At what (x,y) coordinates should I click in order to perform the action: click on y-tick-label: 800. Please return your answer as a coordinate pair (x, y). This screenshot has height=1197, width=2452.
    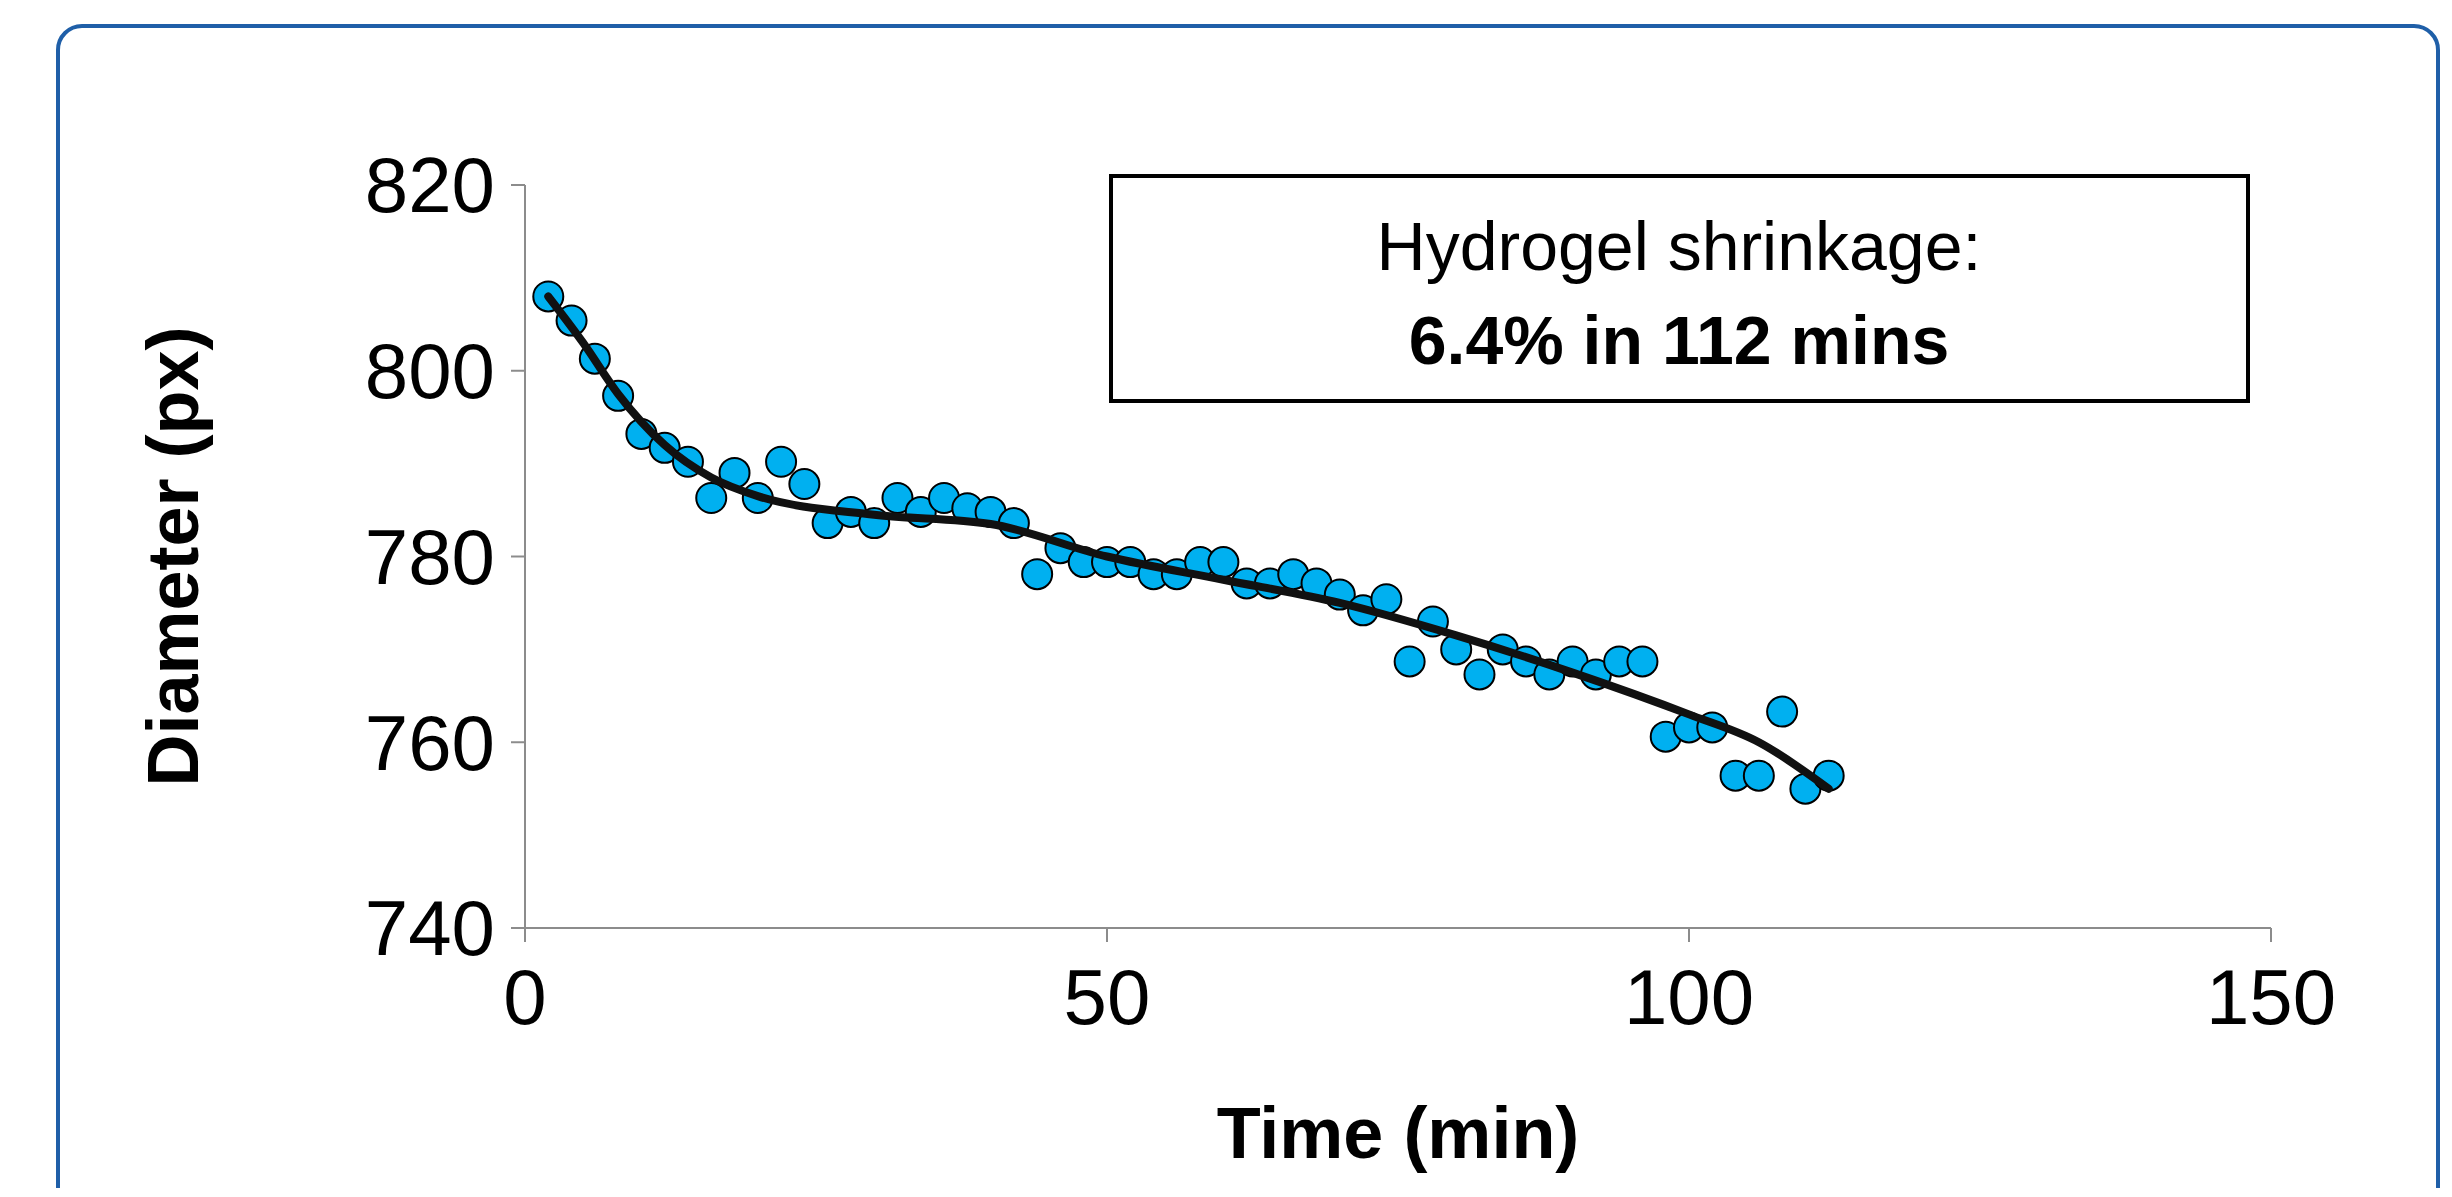
    Looking at the image, I should click on (429, 371).